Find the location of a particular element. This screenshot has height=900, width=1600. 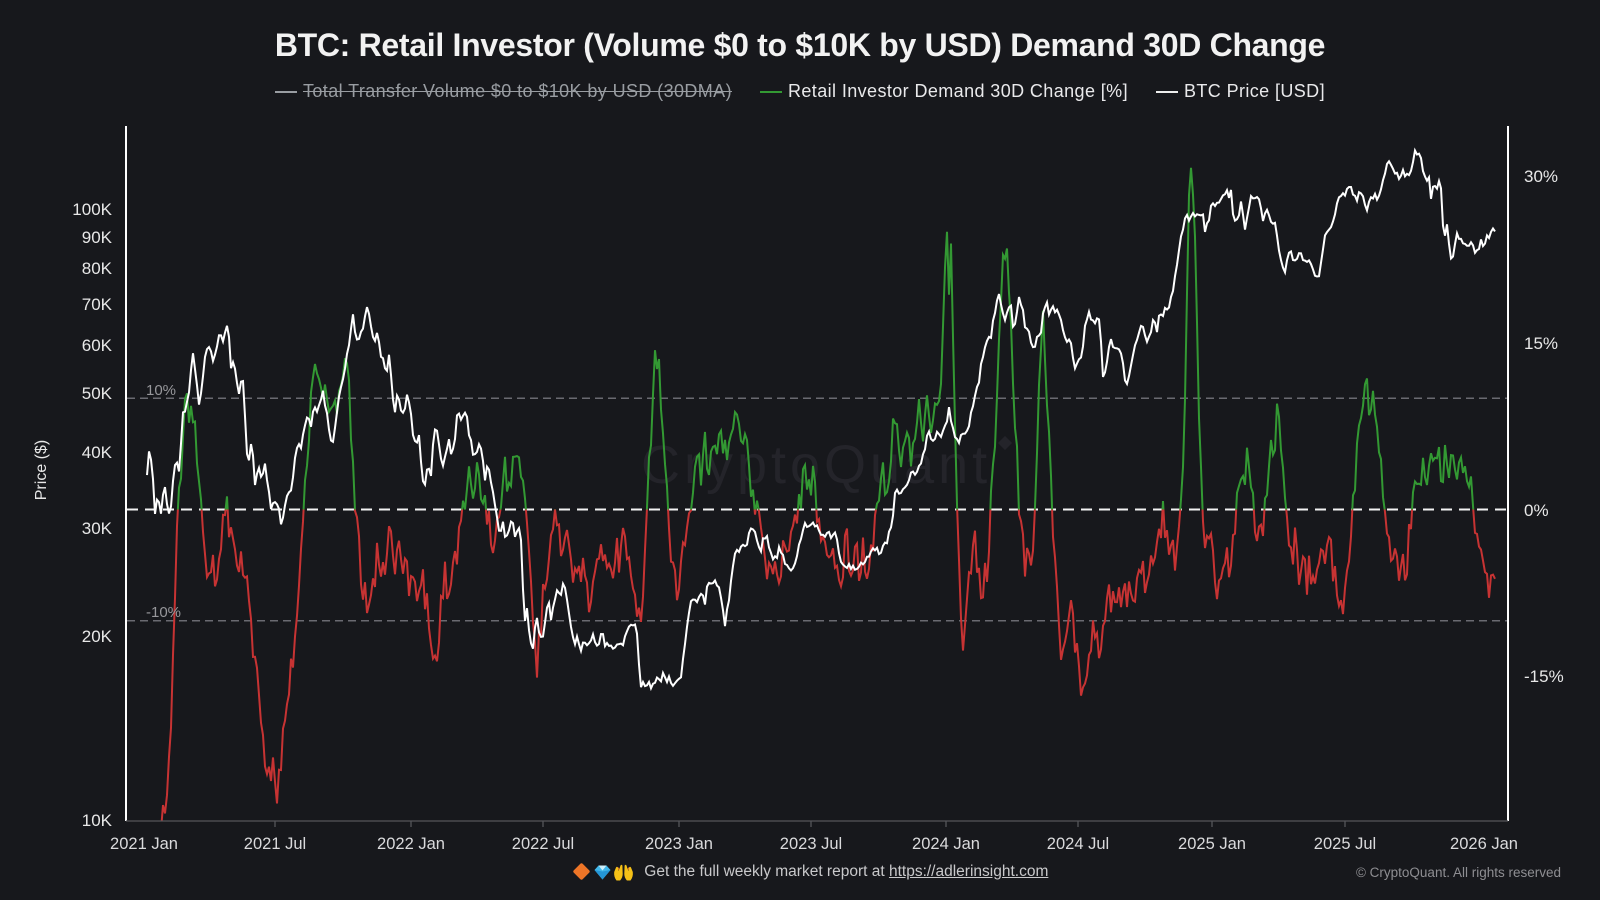

svg-text: 10K is located at coordinates (97, 820).